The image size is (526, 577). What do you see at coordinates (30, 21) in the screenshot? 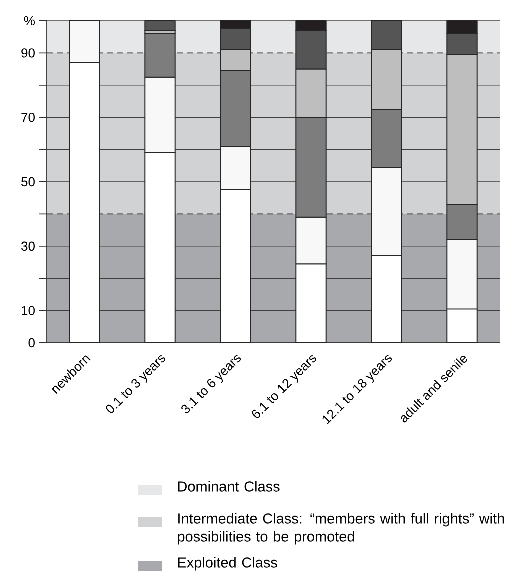
I see `y-tick-label: %` at bounding box center [30, 21].